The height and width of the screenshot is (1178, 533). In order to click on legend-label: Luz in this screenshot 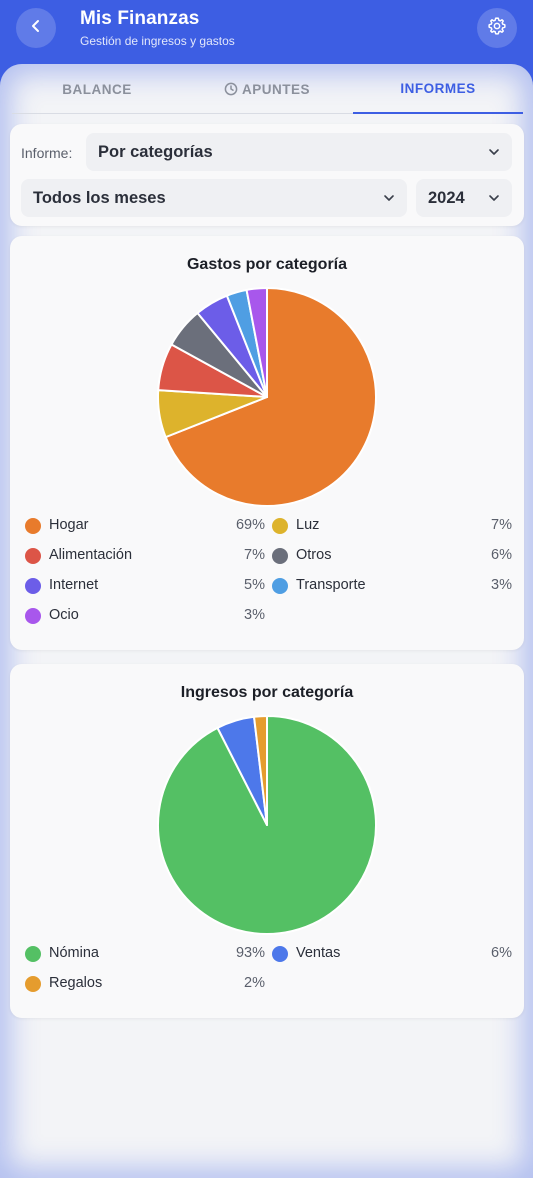, I will do `click(308, 525)`.